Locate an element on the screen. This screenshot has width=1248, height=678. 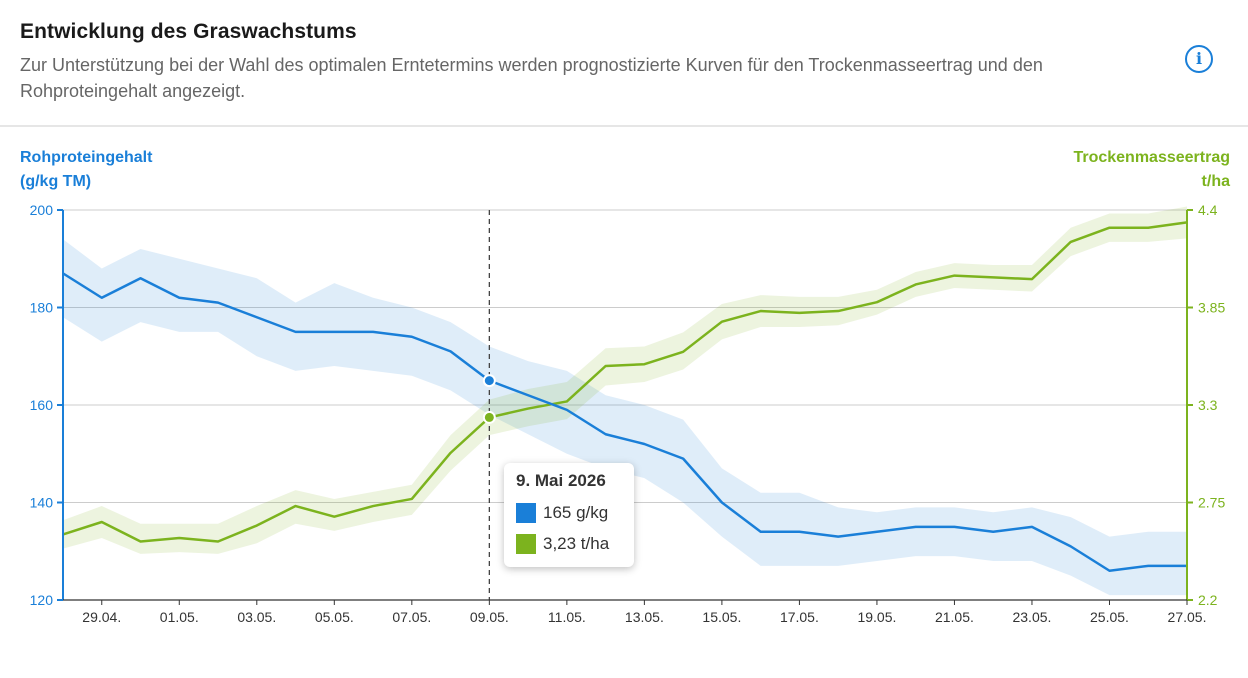
header-divider is located at coordinates (624, 126).